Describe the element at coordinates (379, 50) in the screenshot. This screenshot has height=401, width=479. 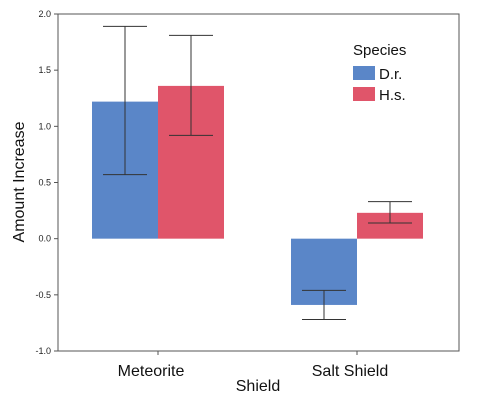
I see `legend-title: Species` at that location.